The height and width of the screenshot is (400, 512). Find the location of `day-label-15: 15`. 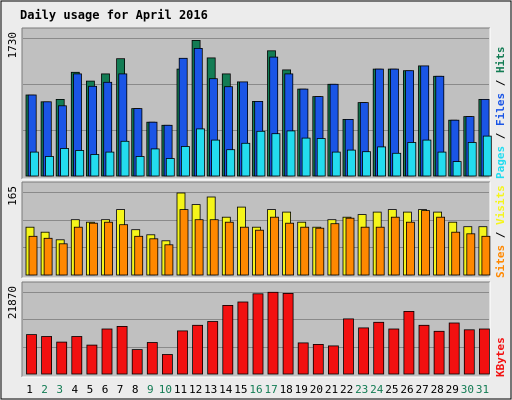

day-label-15: 15 is located at coordinates (240, 389).